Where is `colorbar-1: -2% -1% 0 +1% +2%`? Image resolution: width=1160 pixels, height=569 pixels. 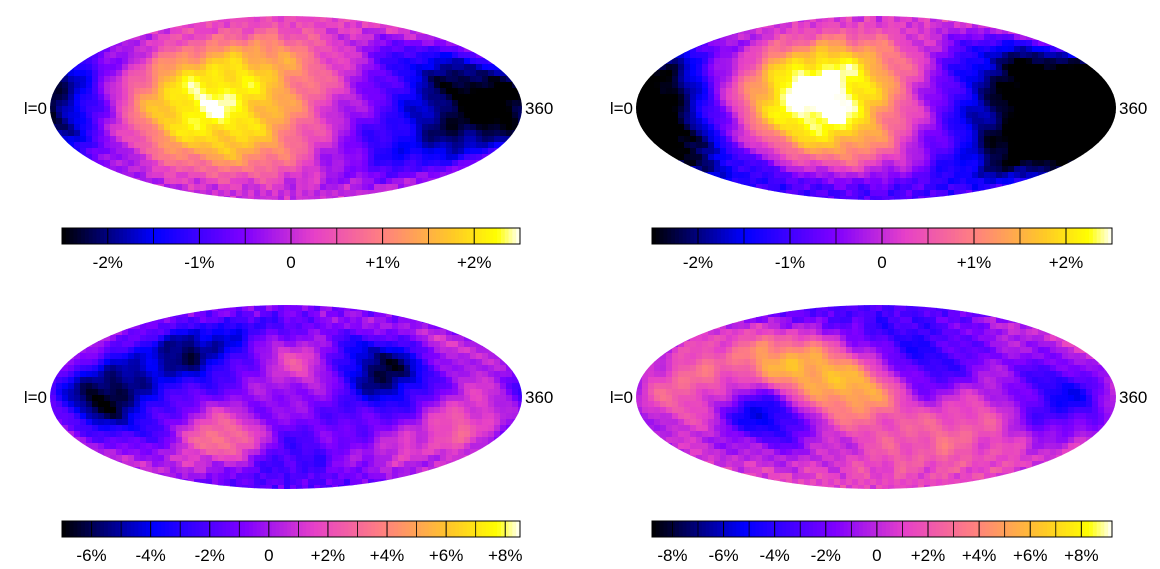
colorbar-1: -2% -1% 0 +1% +2% is located at coordinates (291, 249).